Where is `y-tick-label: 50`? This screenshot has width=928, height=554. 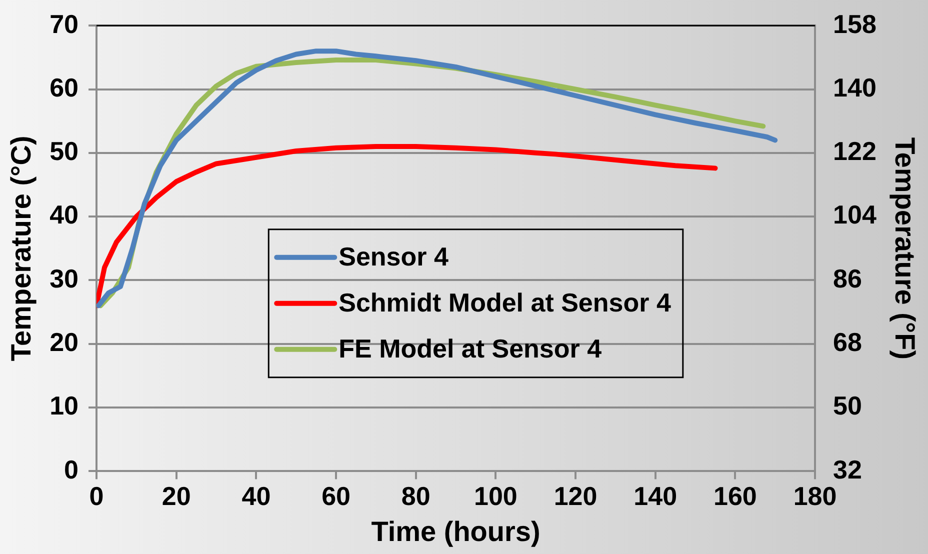 y-tick-label: 50 is located at coordinates (64, 151).